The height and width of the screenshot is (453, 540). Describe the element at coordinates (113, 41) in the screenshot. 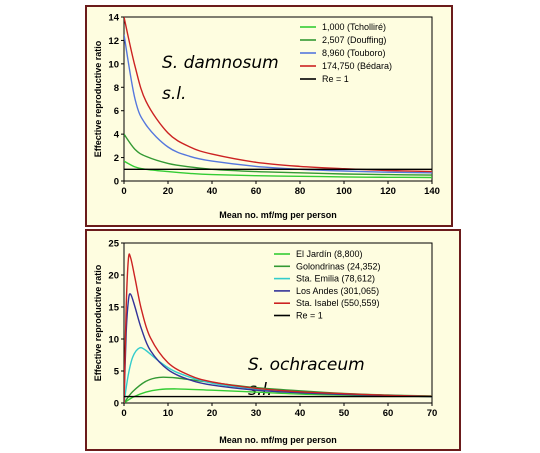

I see `y-tick-label: 12` at that location.